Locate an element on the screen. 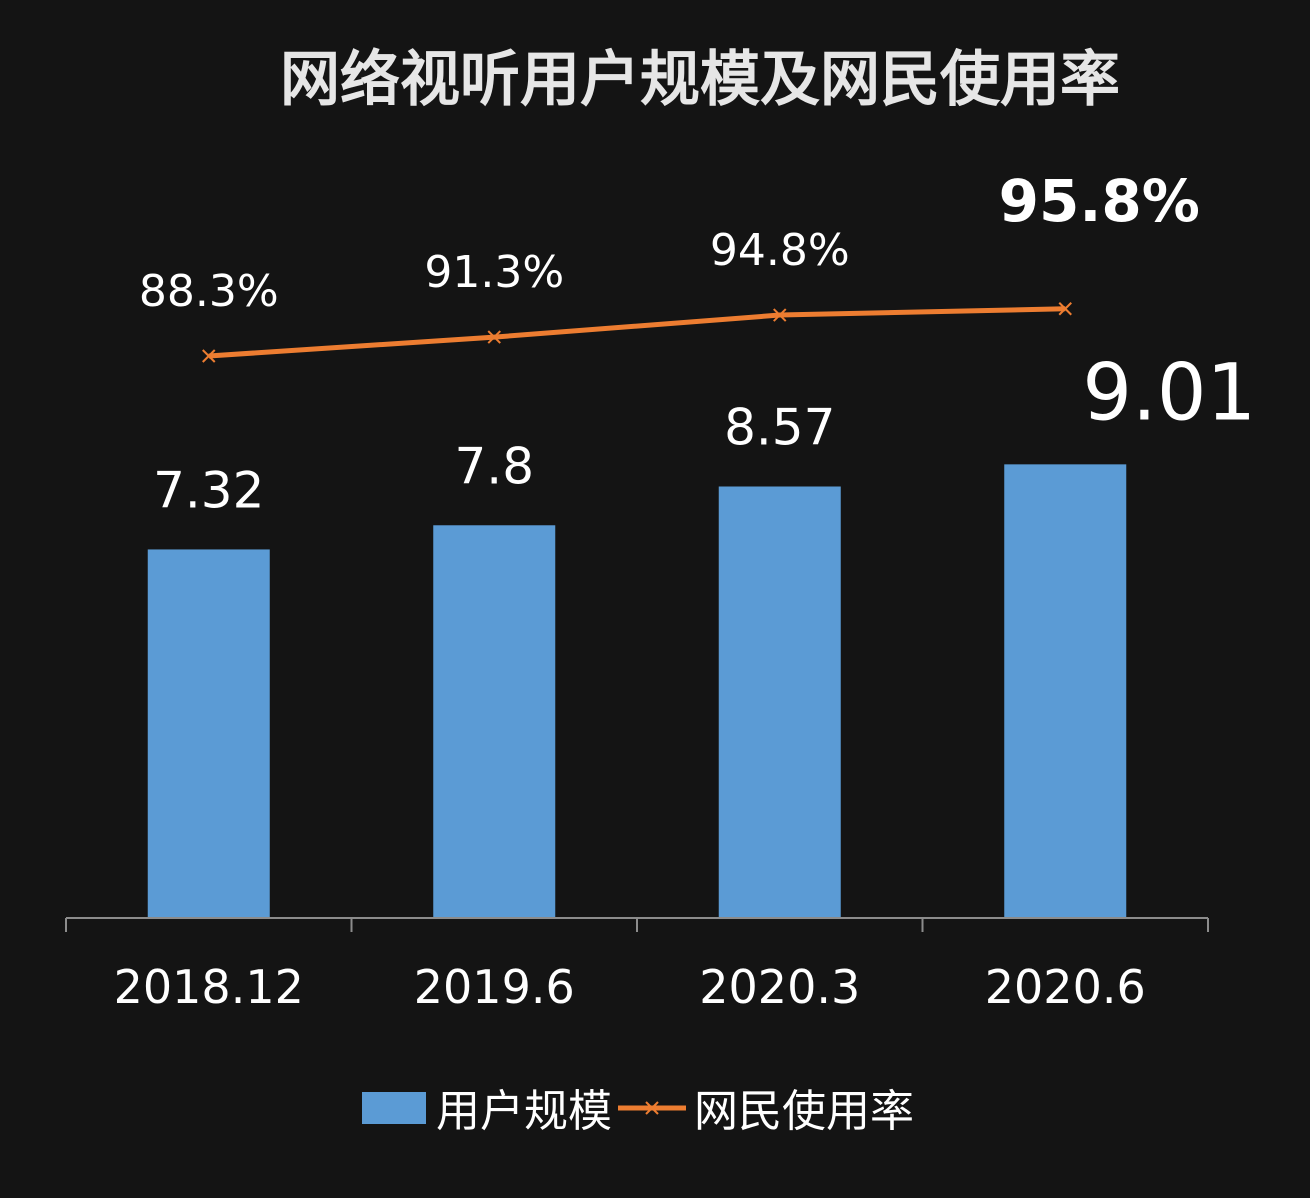 This screenshot has width=1310, height=1198. line-series-path is located at coordinates (637, 332).